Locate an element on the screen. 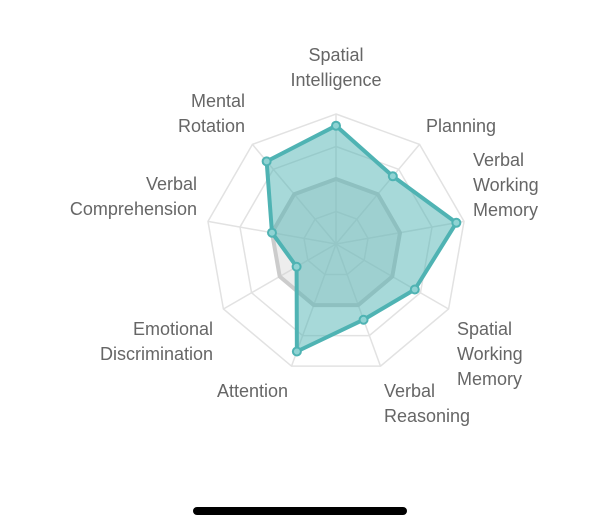  axis-label: Verbal Reasoning is located at coordinates (427, 403).